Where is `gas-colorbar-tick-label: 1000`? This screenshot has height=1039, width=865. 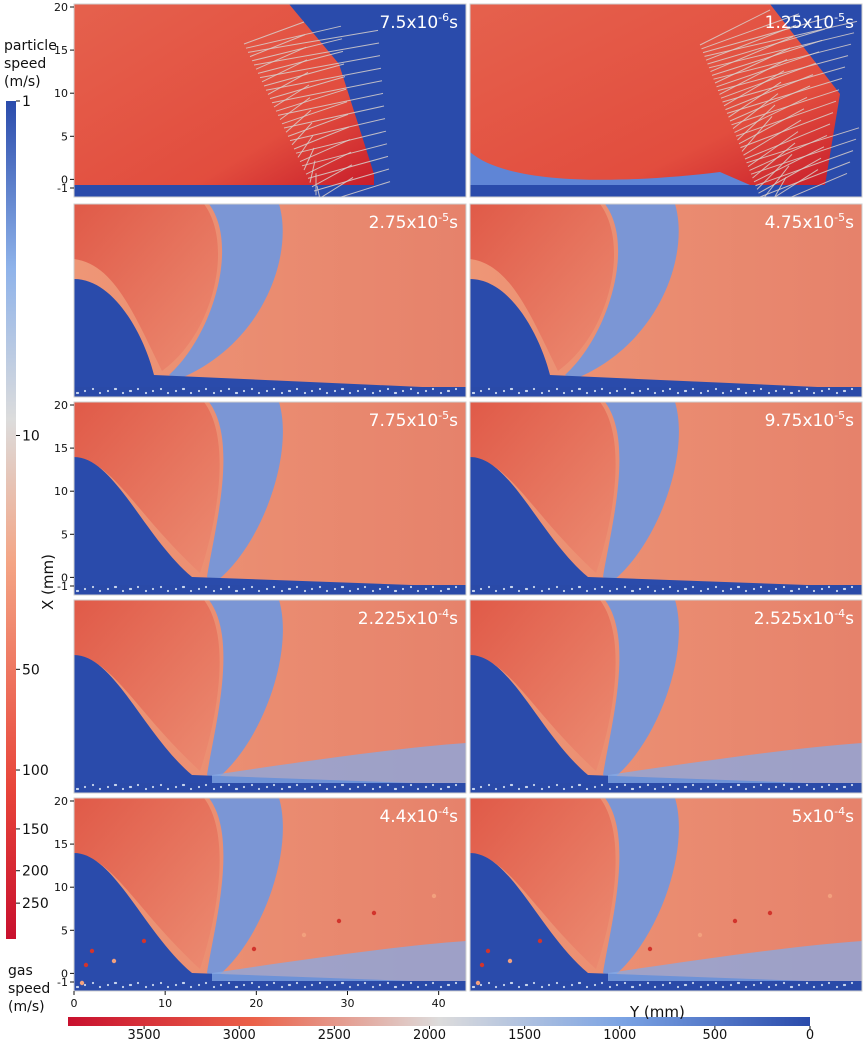
gas-colorbar-tick-label: 1000 is located at coordinates (619, 1033).